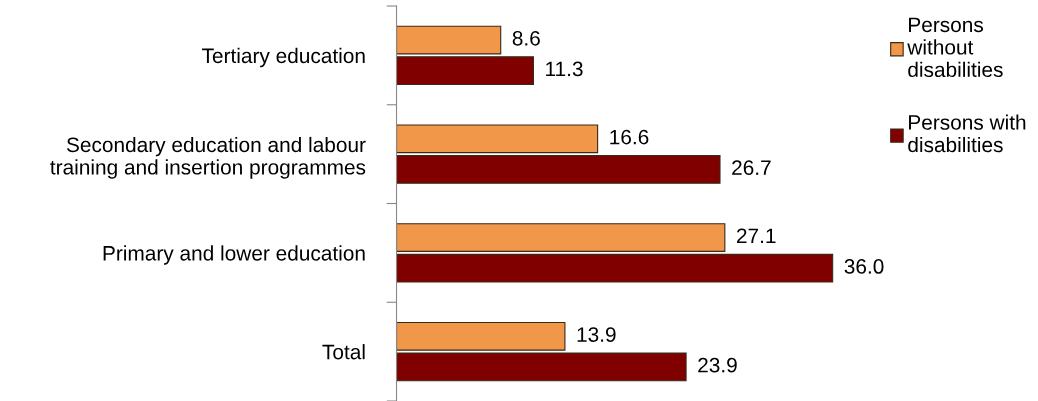 The width and height of the screenshot is (1038, 401). I want to click on y-tick-label: Secondary education and labour training and insertion programmes, so click(208, 157).